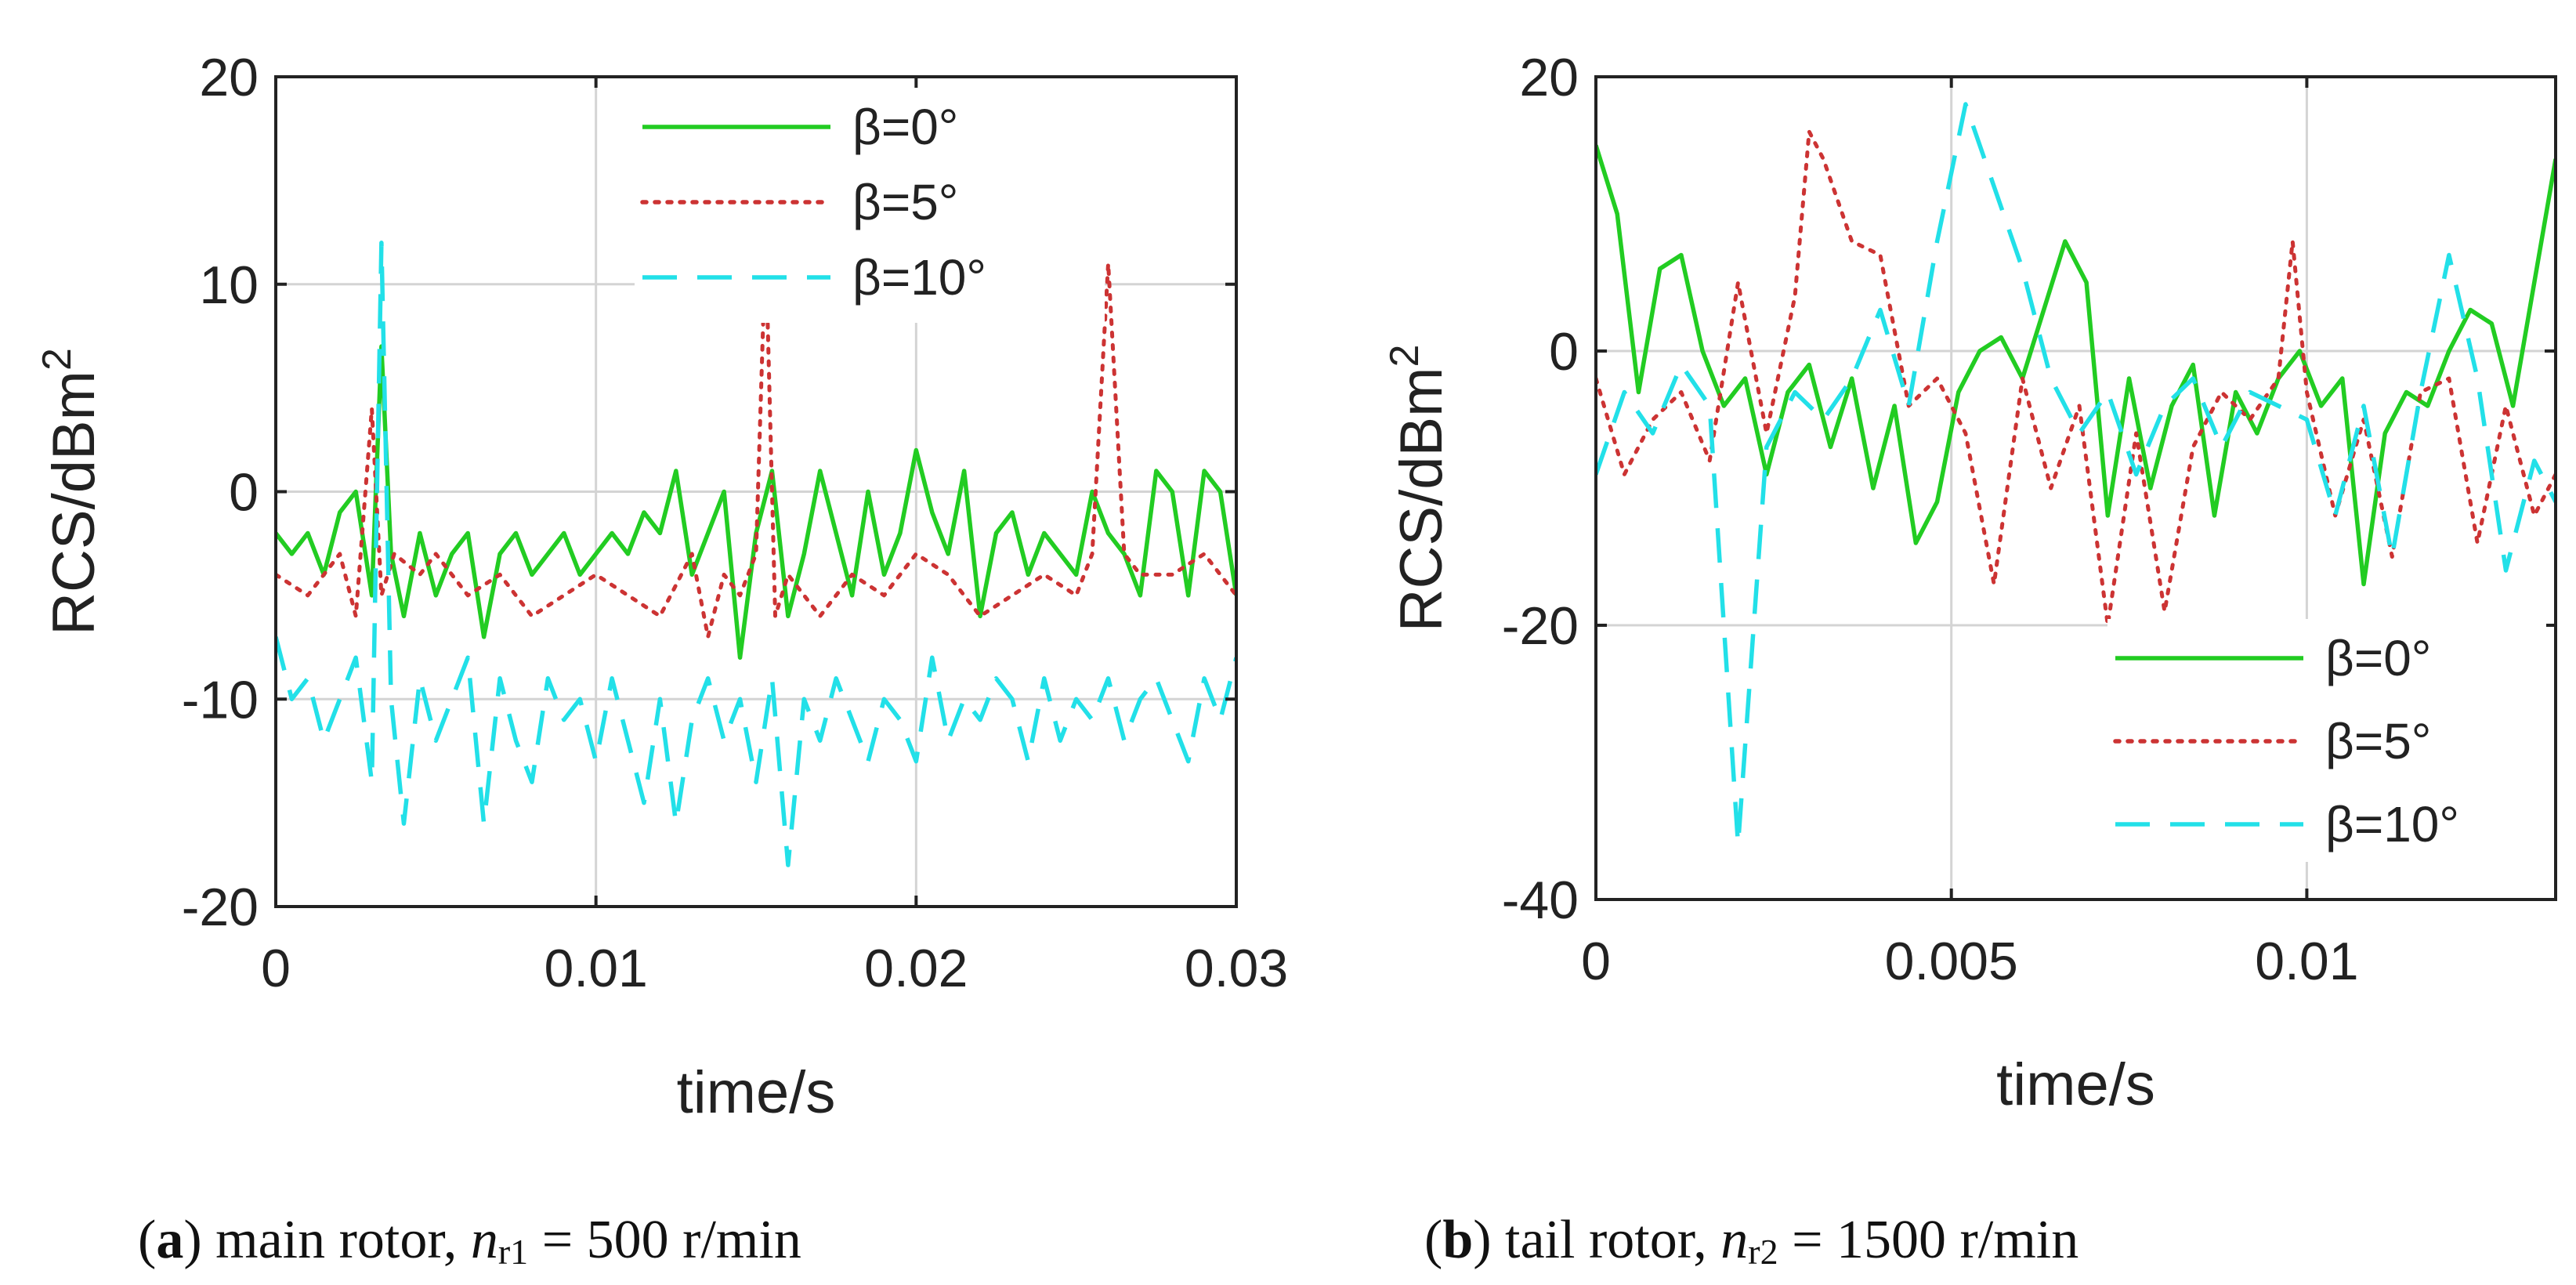 Image resolution: width=2576 pixels, height=1285 pixels. I want to click on caption-value: = 1500 r/min, so click(1928, 1240).